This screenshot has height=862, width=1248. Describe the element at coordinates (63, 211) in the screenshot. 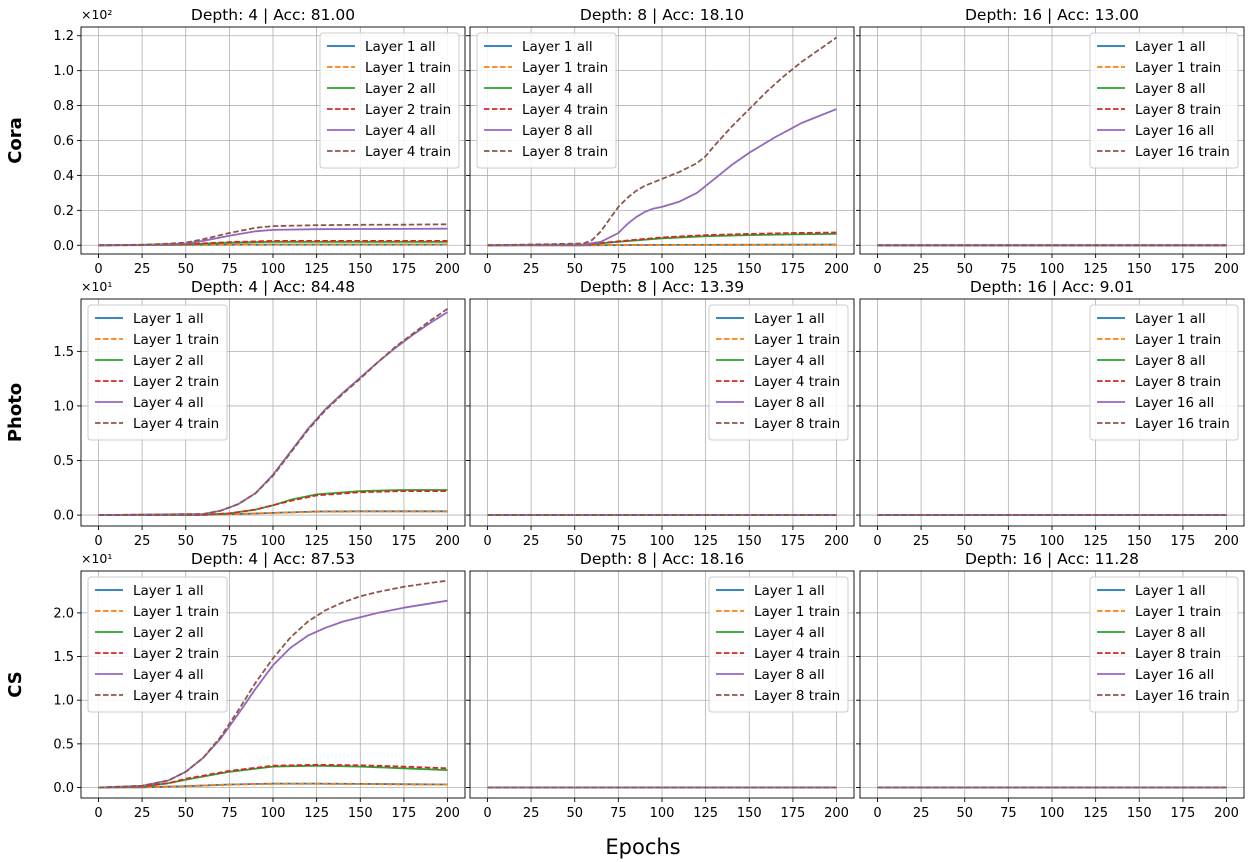

I see `y-tick-label: 0.2` at that location.